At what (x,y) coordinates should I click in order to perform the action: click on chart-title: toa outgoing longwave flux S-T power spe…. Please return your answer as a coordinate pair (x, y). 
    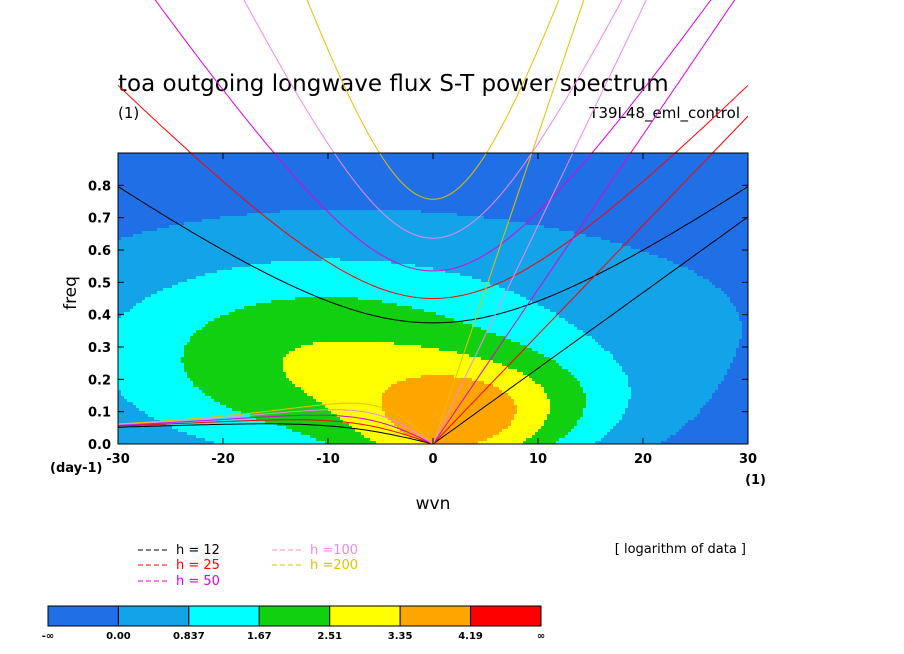
    Looking at the image, I should click on (393, 84).